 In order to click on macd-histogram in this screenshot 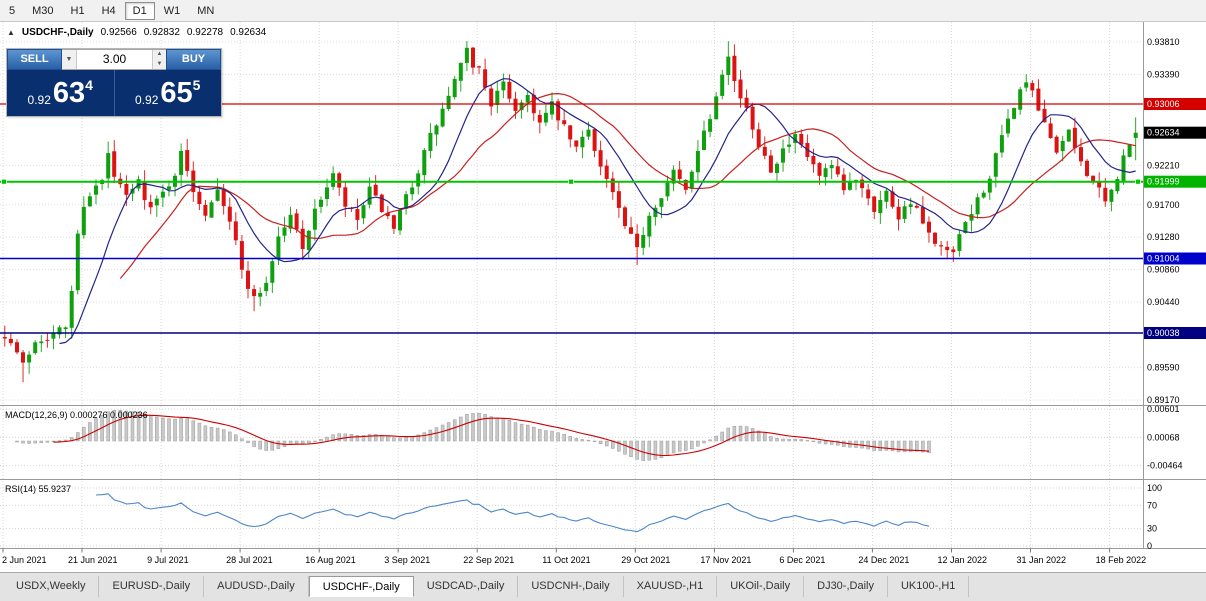, I will do `click(473, 435)`.